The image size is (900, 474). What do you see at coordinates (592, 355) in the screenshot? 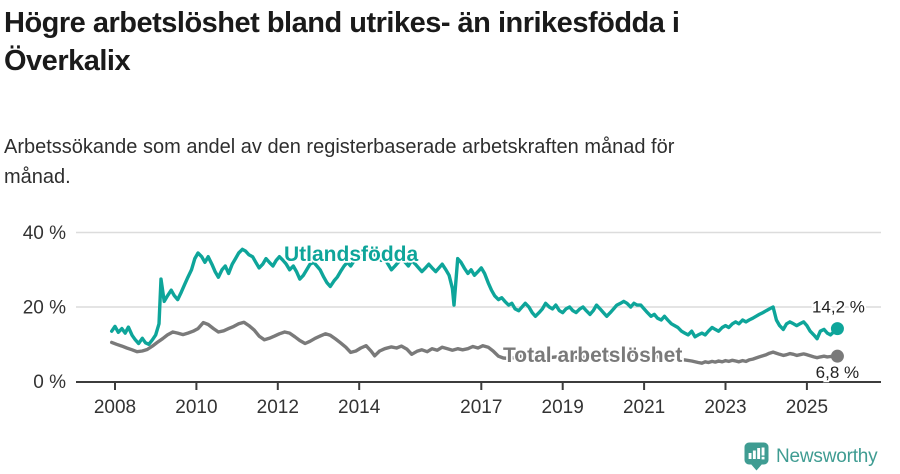
I see `series-label-total: Total arbetslöshet` at bounding box center [592, 355].